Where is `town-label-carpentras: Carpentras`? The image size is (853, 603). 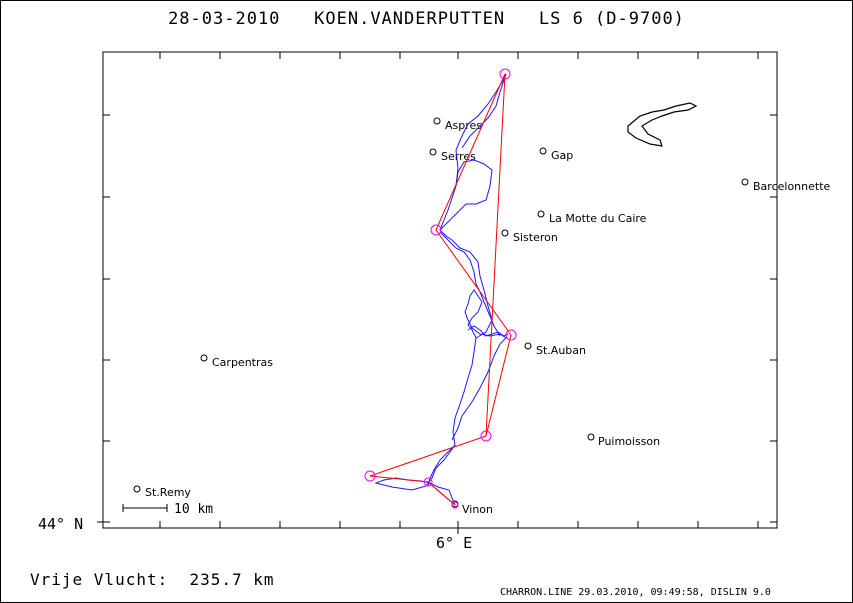 town-label-carpentras: Carpentras is located at coordinates (242, 362).